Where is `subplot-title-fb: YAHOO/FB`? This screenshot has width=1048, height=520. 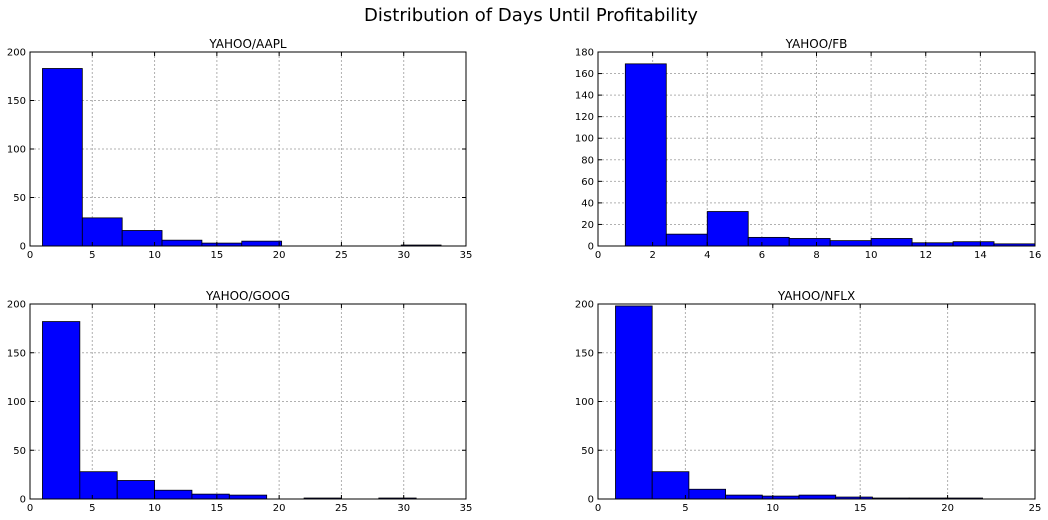 subplot-title-fb: YAHOO/FB is located at coordinates (816, 44).